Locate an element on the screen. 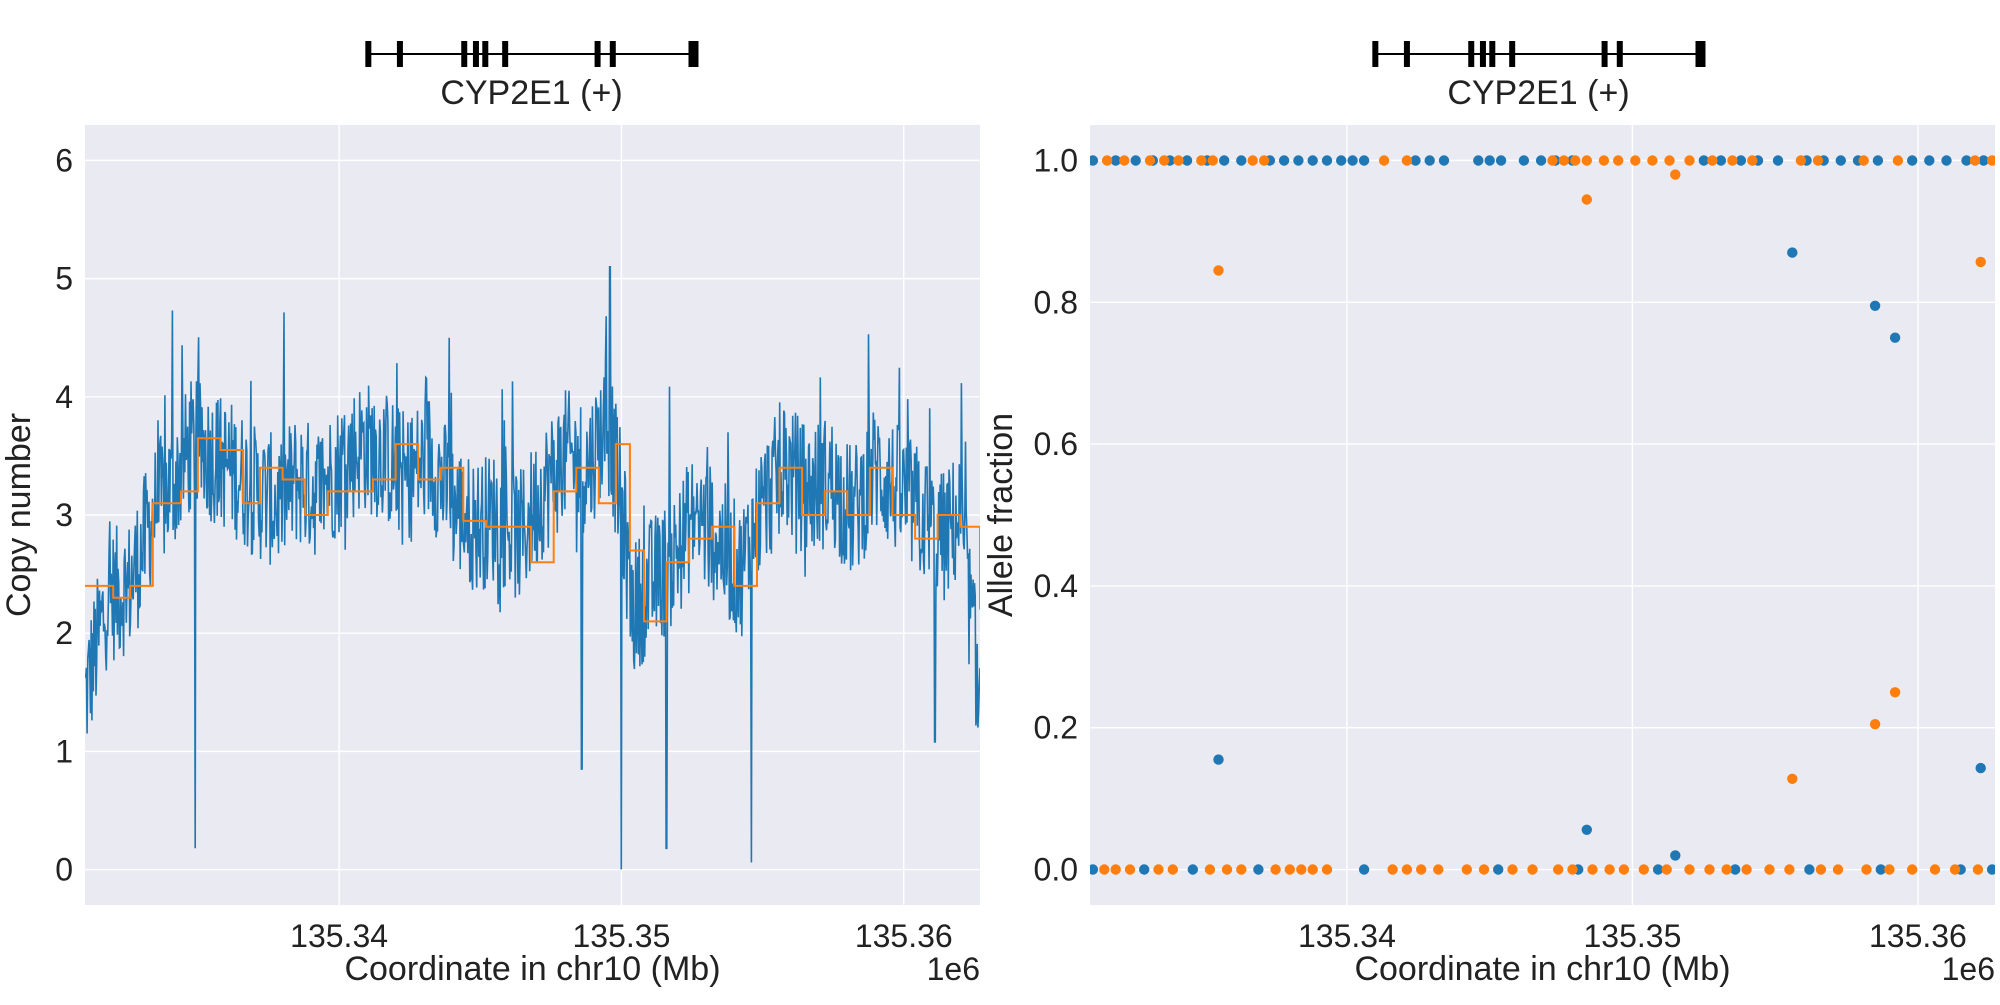 The image size is (2000, 1005). copy-number-segment-line is located at coordinates (532, 530).